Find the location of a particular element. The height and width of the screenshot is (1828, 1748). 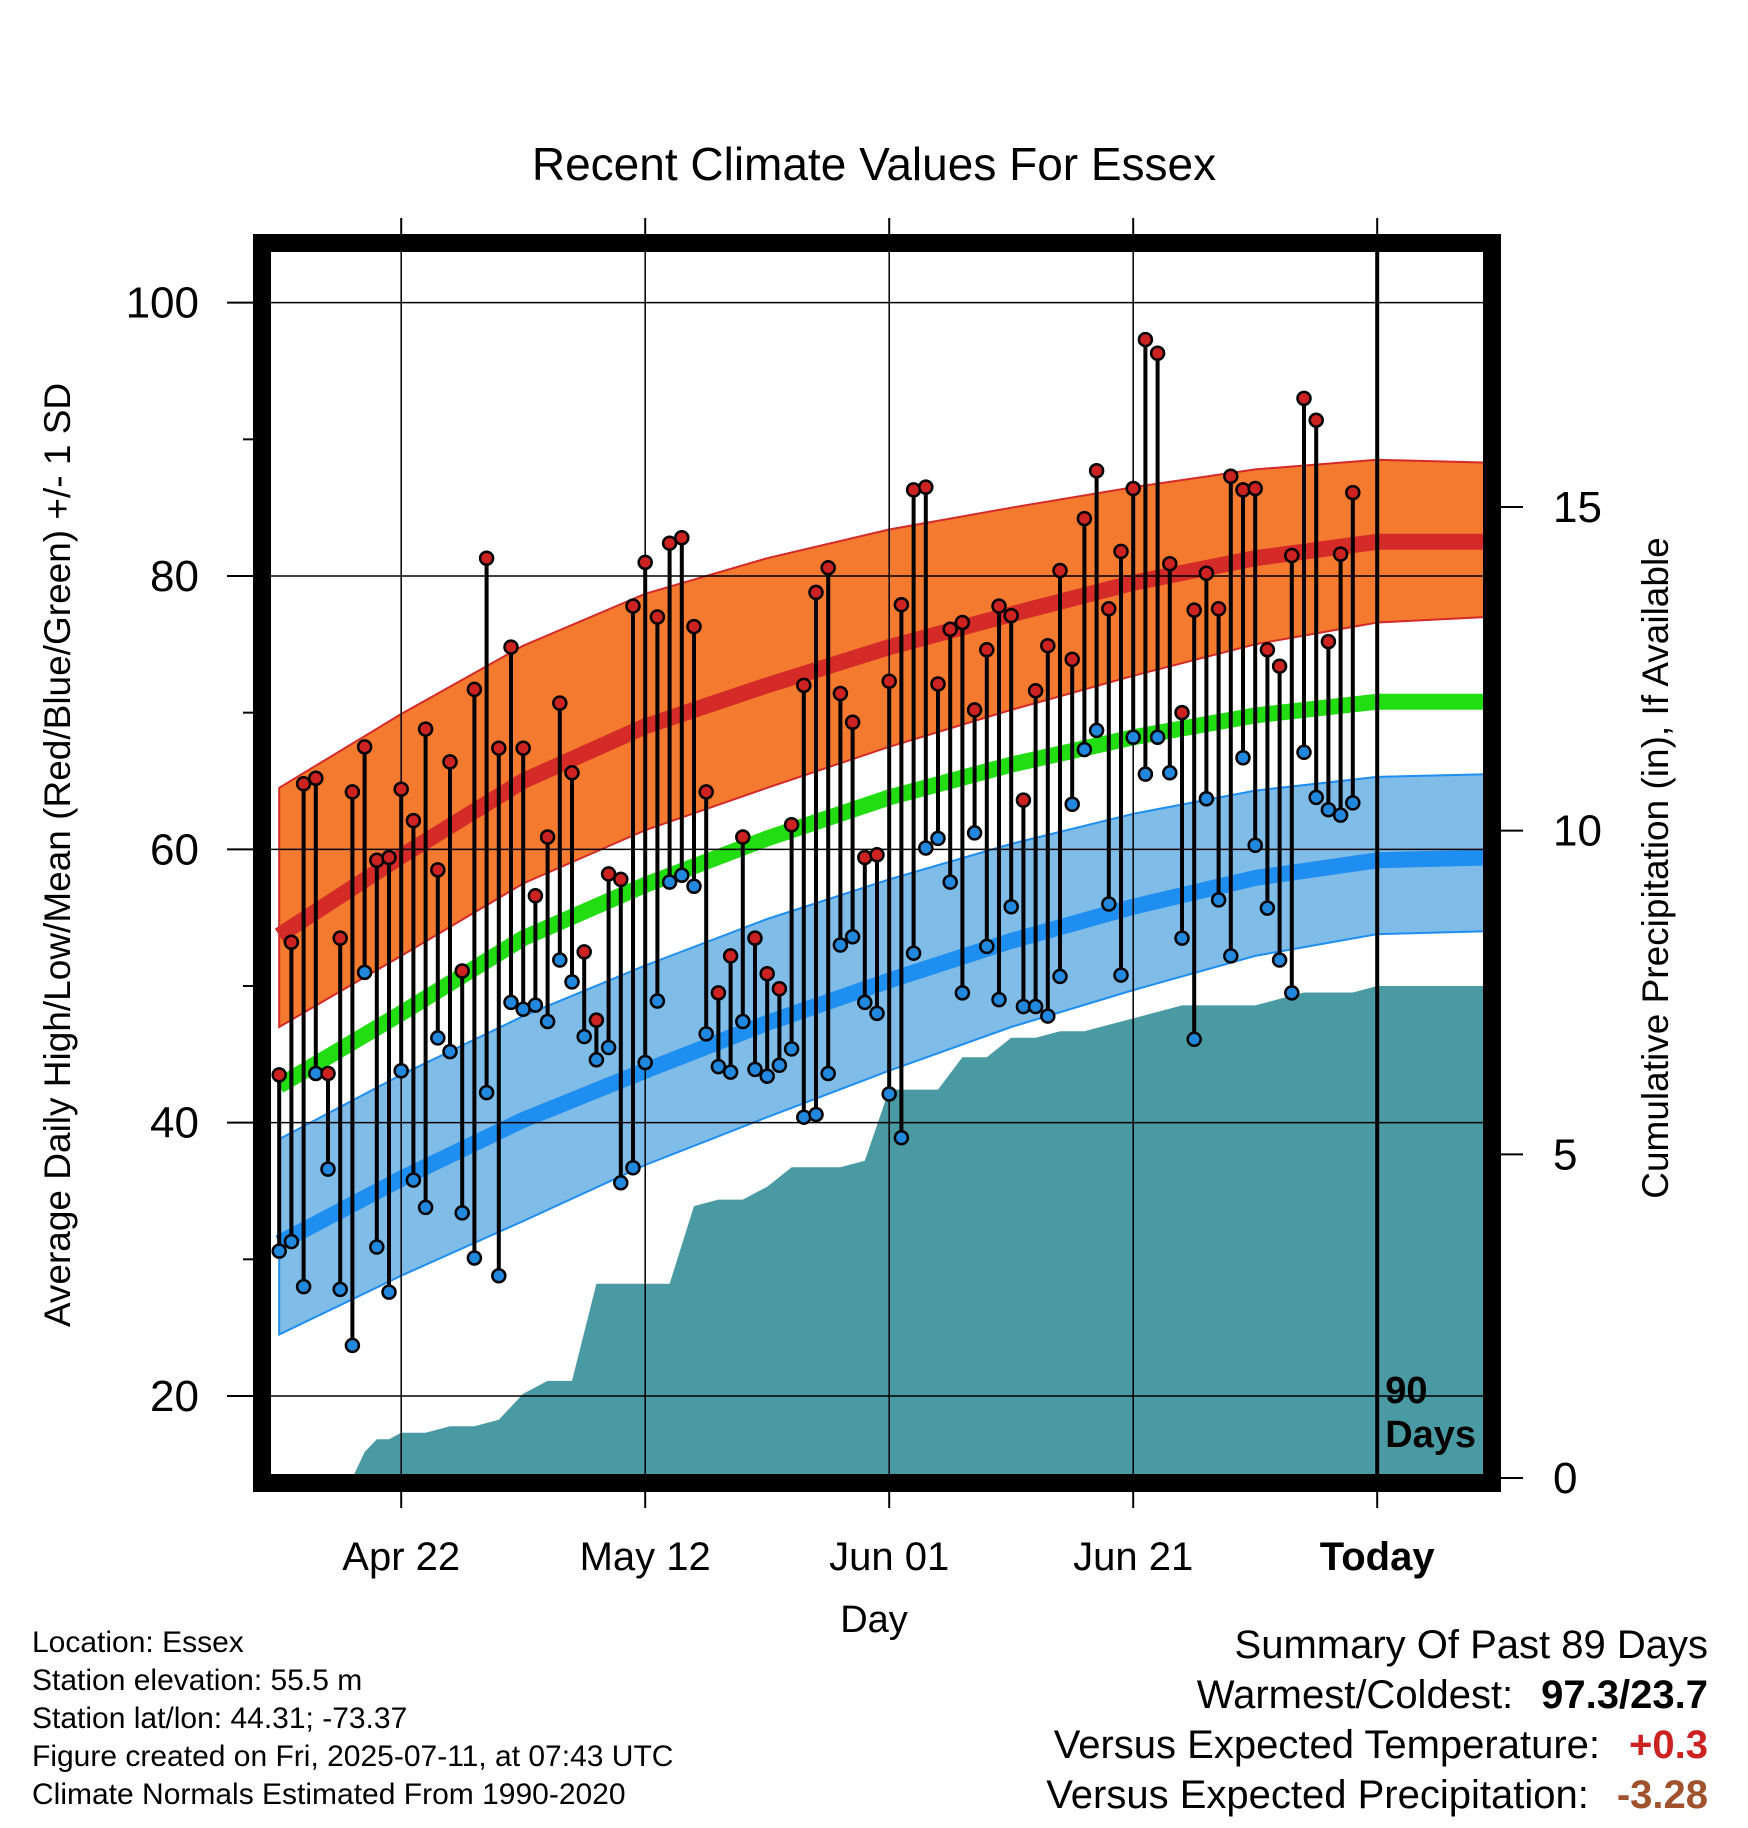

y-tick-label: 20 is located at coordinates (174, 1396).